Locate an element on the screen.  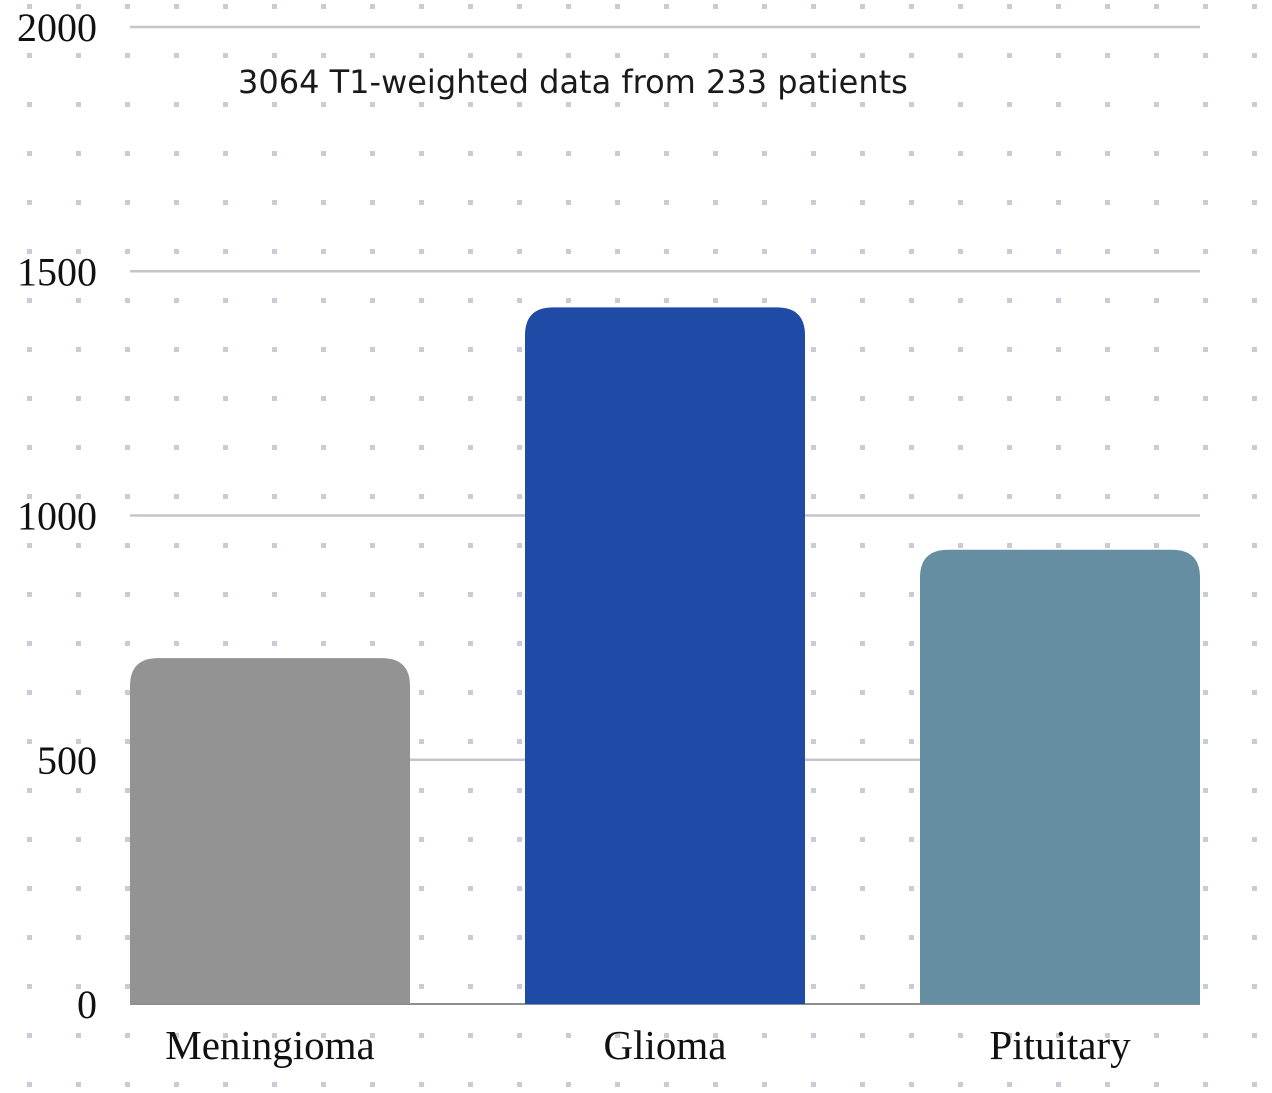
y-tick-label: 500 is located at coordinates (67, 760).